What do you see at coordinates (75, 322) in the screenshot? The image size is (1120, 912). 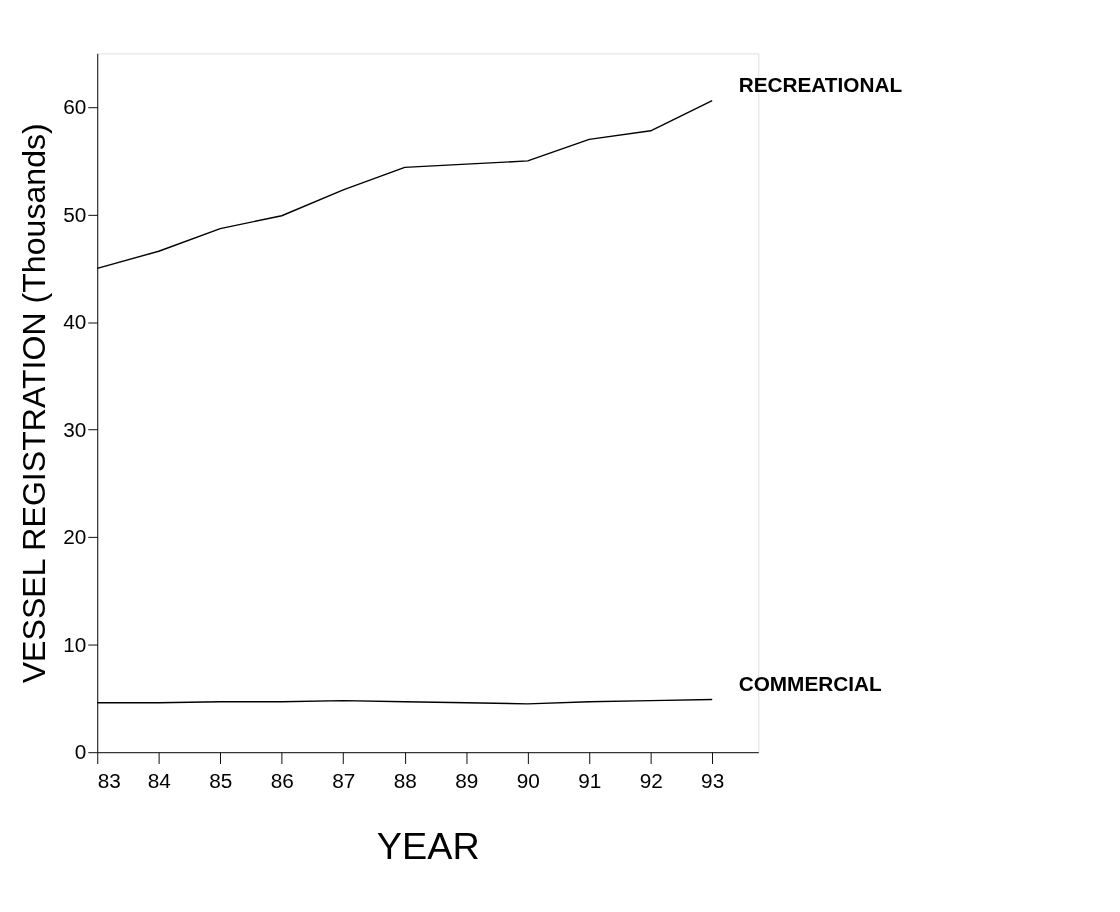 I see `y-tick-label: 40` at bounding box center [75, 322].